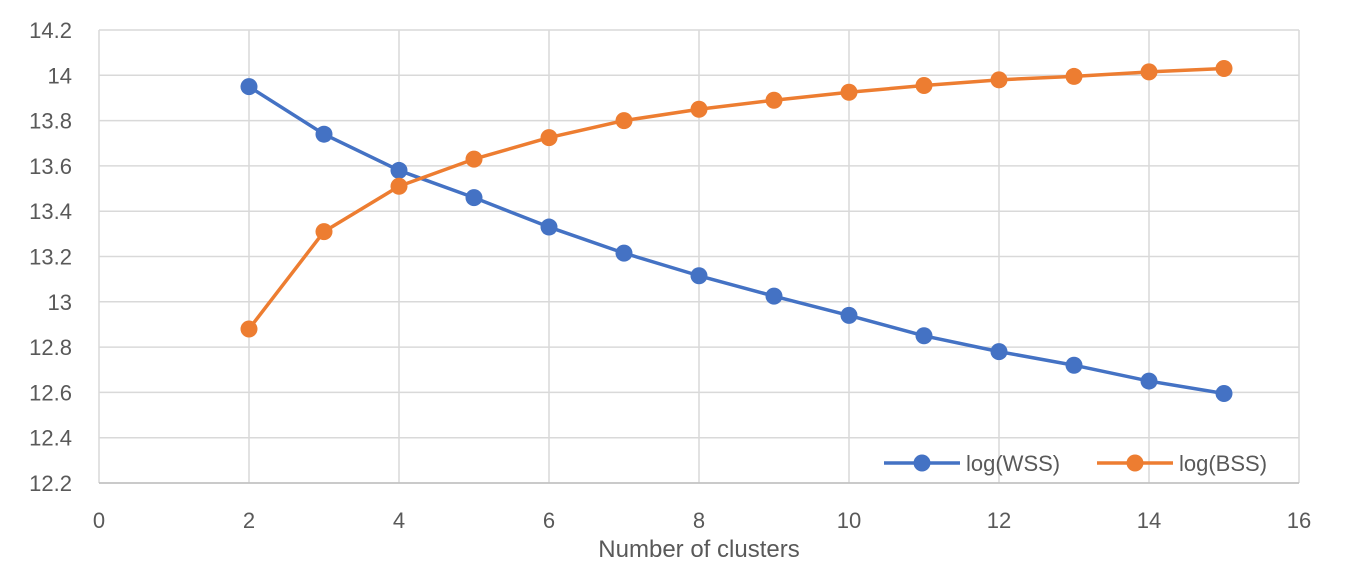  Describe the element at coordinates (698, 549) in the screenshot. I see `x-axis-title: Number of clusters` at that location.